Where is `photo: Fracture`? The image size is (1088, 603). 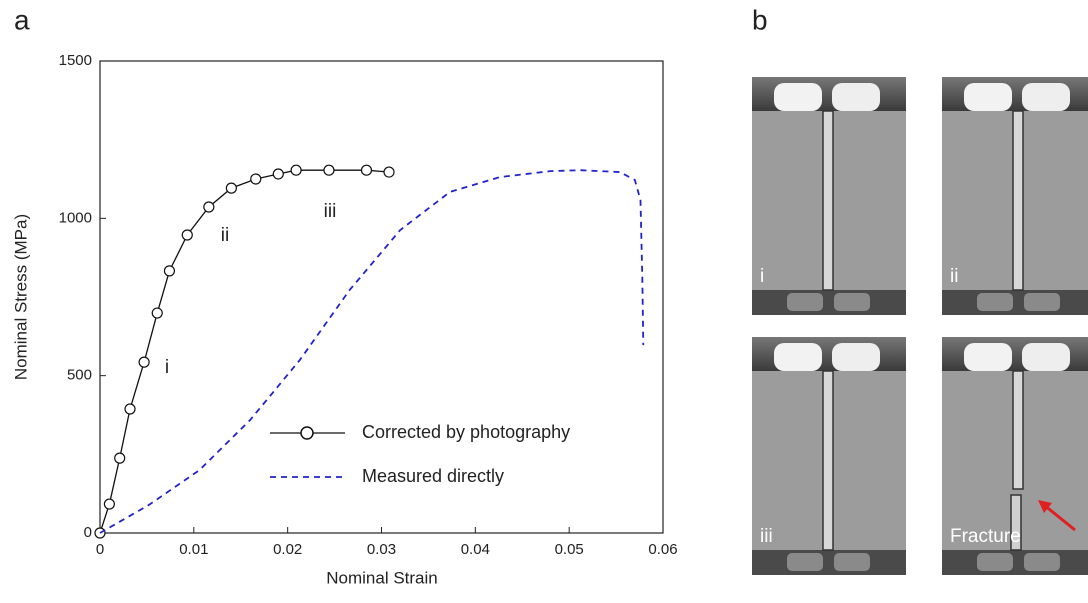
photo: Fracture is located at coordinates (1015, 456).